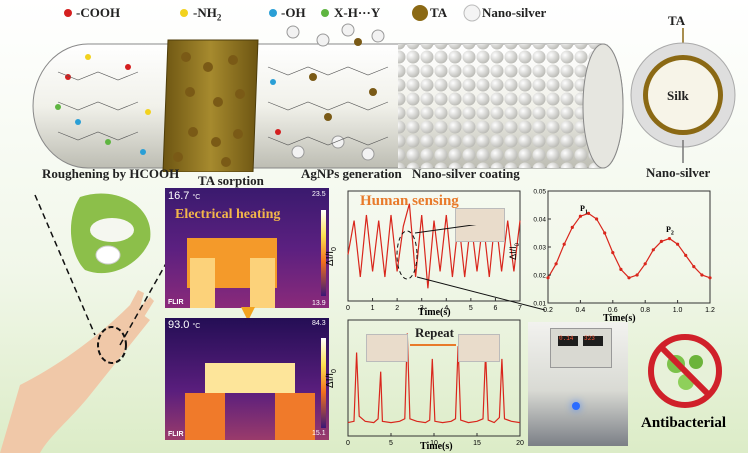  Describe the element at coordinates (409, 201) in the screenshot. I see `human-sensing-title: Human sensing` at that location.